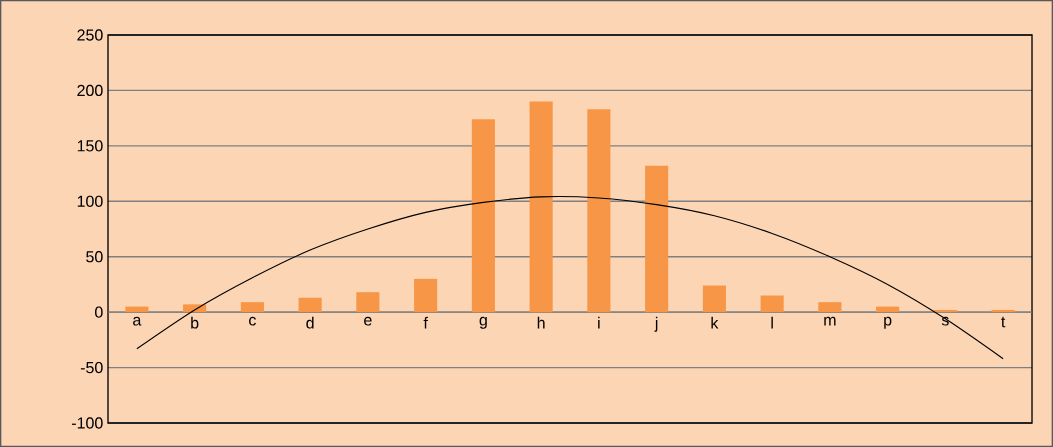 This screenshot has width=1053, height=447. What do you see at coordinates (599, 322) in the screenshot?
I see `x-tick-label: i` at bounding box center [599, 322].